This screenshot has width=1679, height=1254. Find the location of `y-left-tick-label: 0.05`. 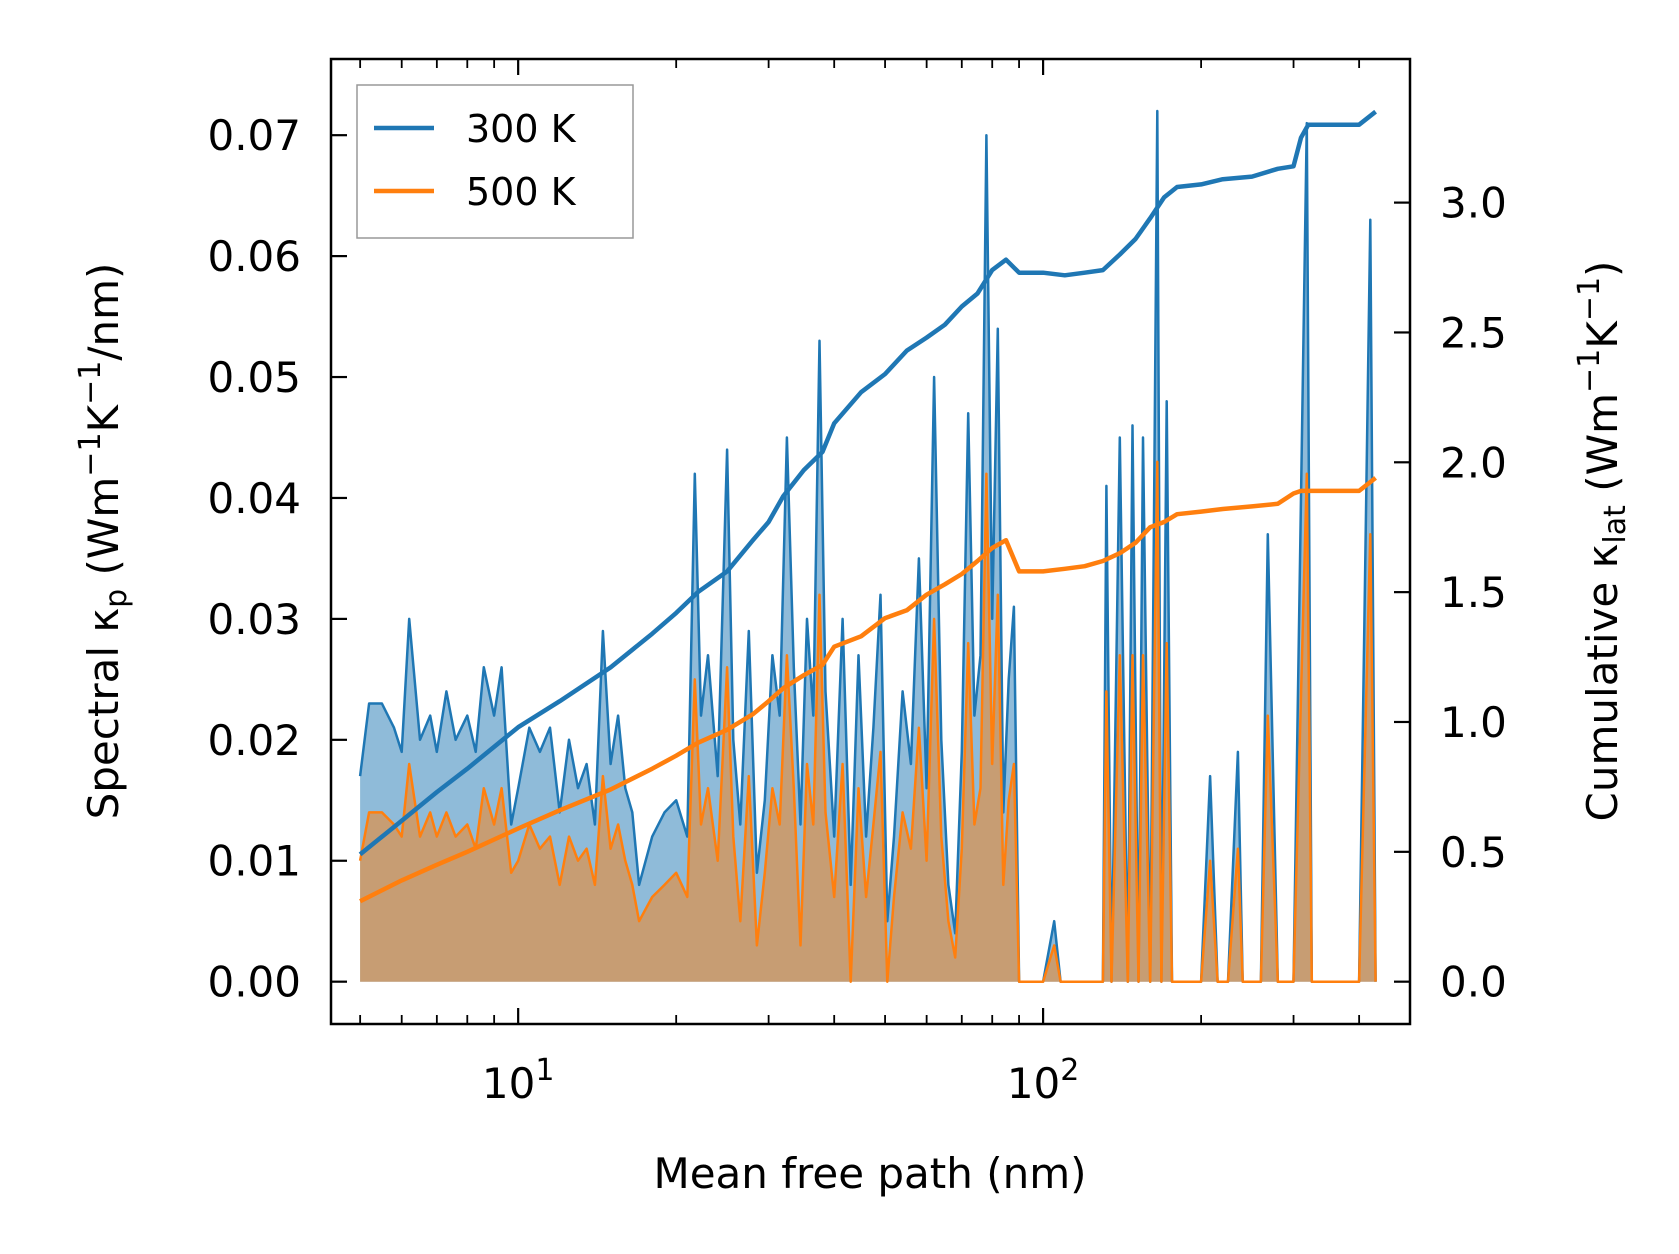

y-left-tick-label: 0.05 is located at coordinates (254, 377).